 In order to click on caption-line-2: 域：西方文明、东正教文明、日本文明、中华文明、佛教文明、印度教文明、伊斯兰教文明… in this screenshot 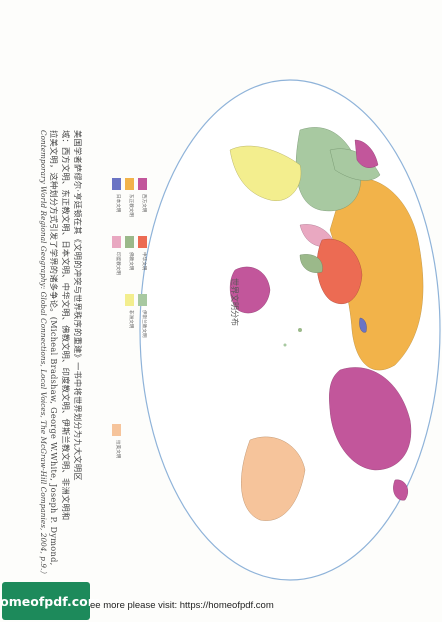, I will do `click(66, 325)`.